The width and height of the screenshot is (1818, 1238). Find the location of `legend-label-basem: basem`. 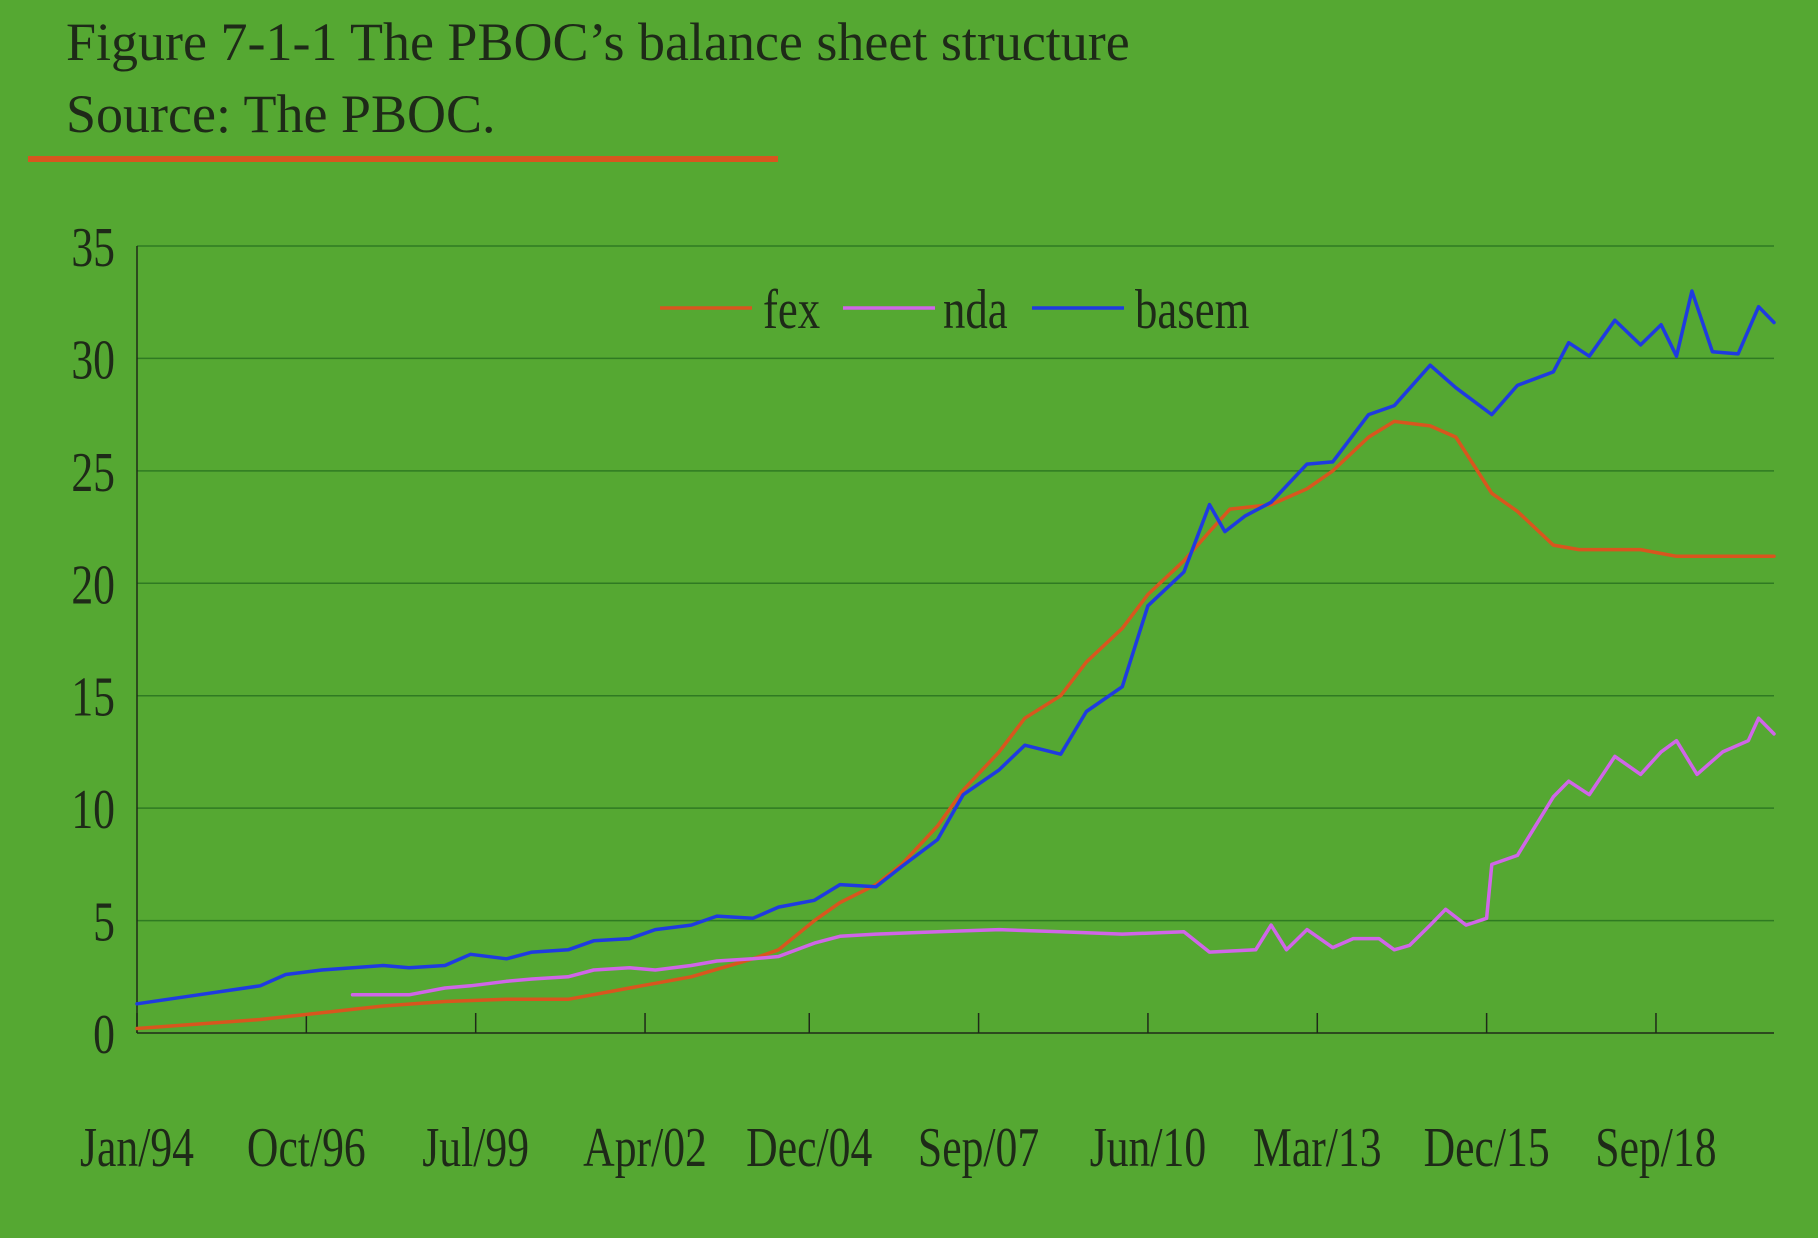

legend-label-basem: basem is located at coordinates (1192, 309).